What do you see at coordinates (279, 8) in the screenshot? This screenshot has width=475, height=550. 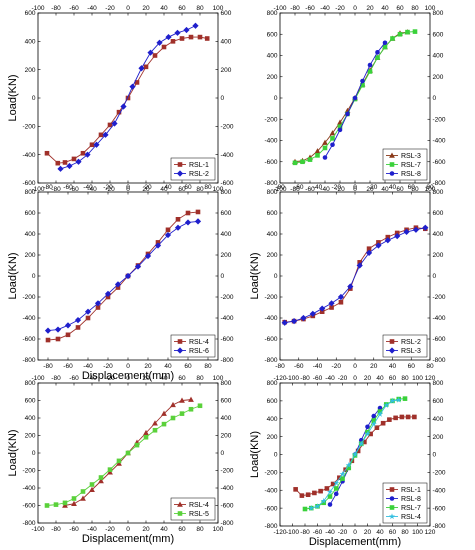 I see `x-tick-label-top: -100` at bounding box center [279, 8].